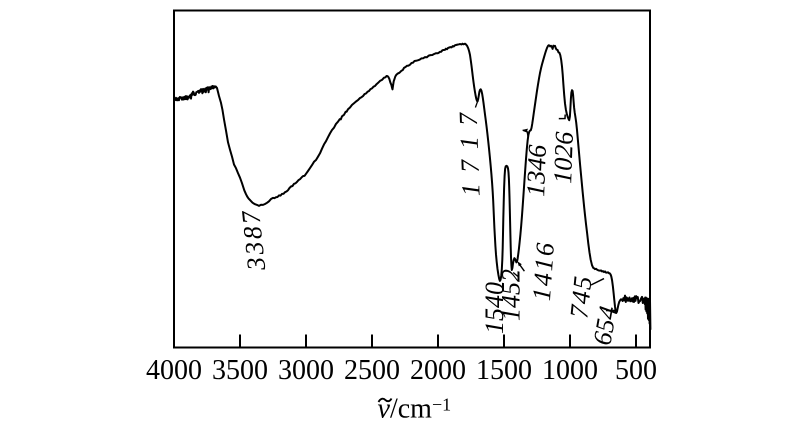  What do you see at coordinates (563, 157) in the screenshot?
I see `svg-text: 1026` at bounding box center [563, 157].